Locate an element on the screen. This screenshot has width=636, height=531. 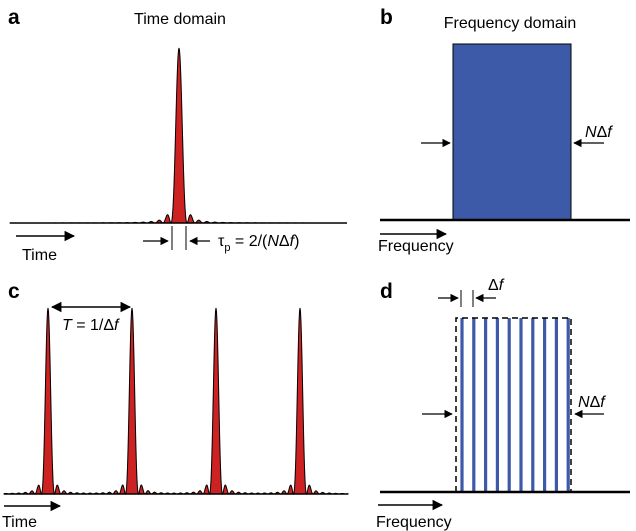
panel-label-d: d is located at coordinates (386, 291).